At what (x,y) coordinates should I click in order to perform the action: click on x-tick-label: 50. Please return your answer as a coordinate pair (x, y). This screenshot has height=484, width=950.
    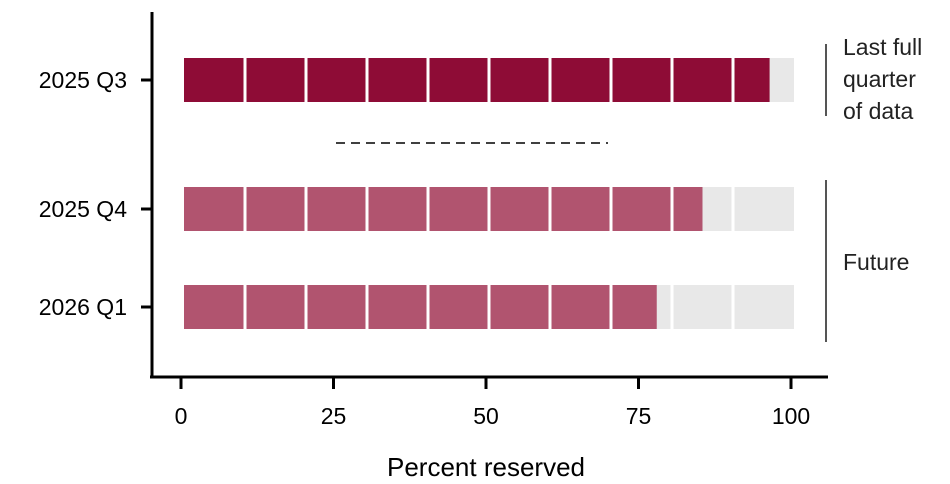
    Looking at the image, I should click on (486, 416).